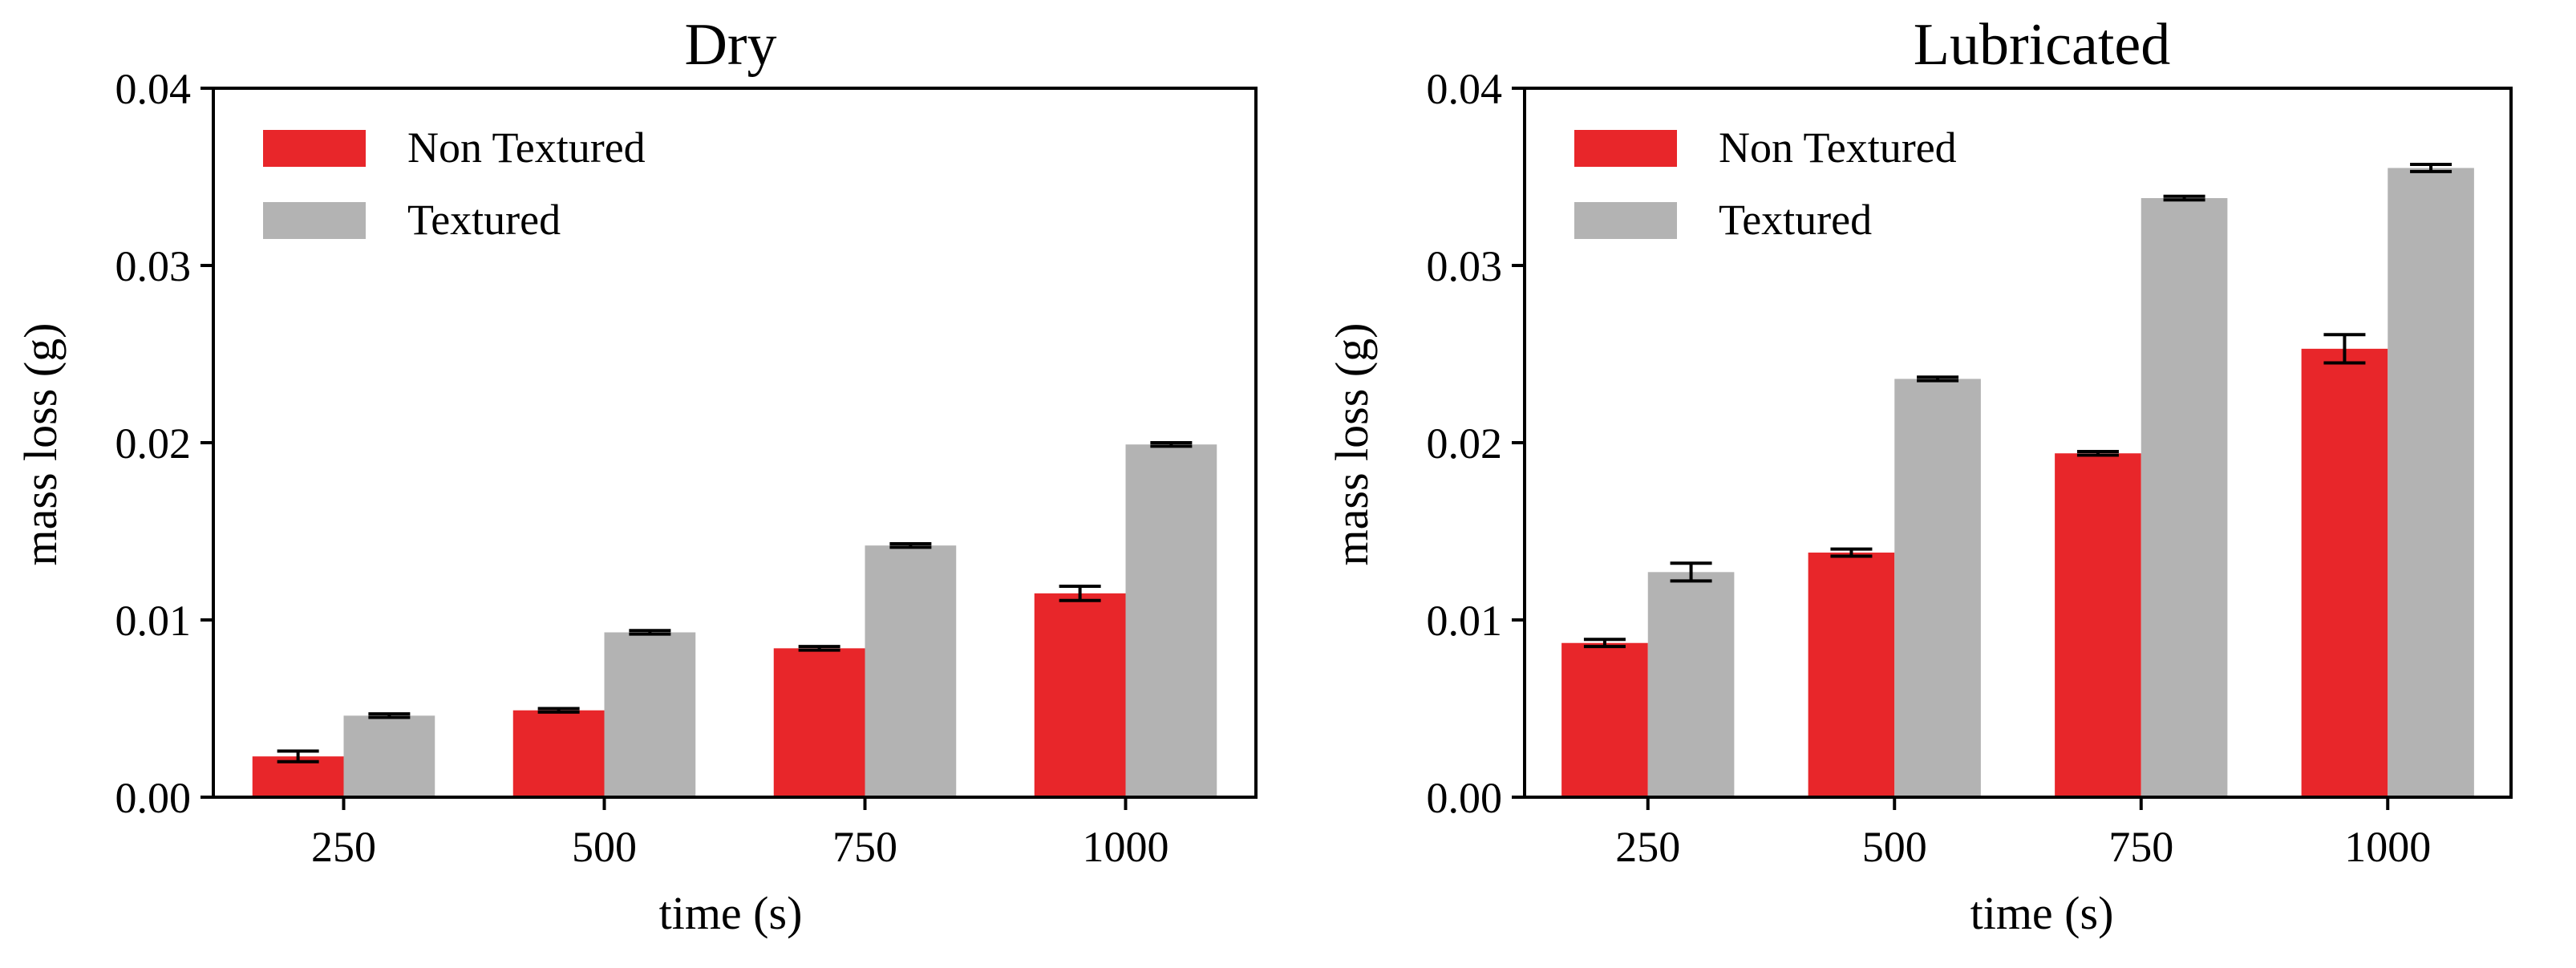 Image resolution: width=2576 pixels, height=968 pixels. I want to click on bars, so click(735, 619).